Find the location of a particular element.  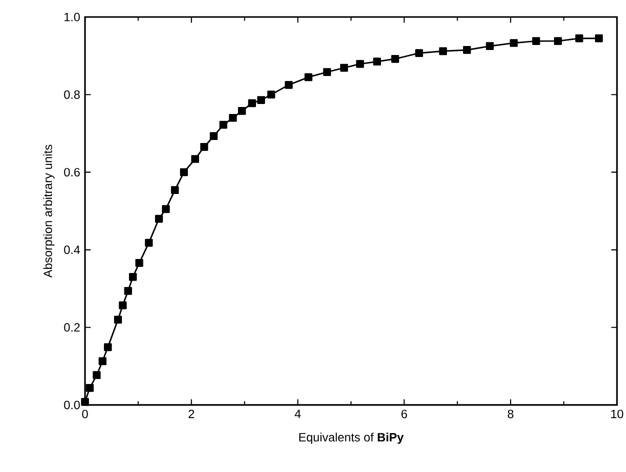

x-tick-label: 0 is located at coordinates (85, 414).